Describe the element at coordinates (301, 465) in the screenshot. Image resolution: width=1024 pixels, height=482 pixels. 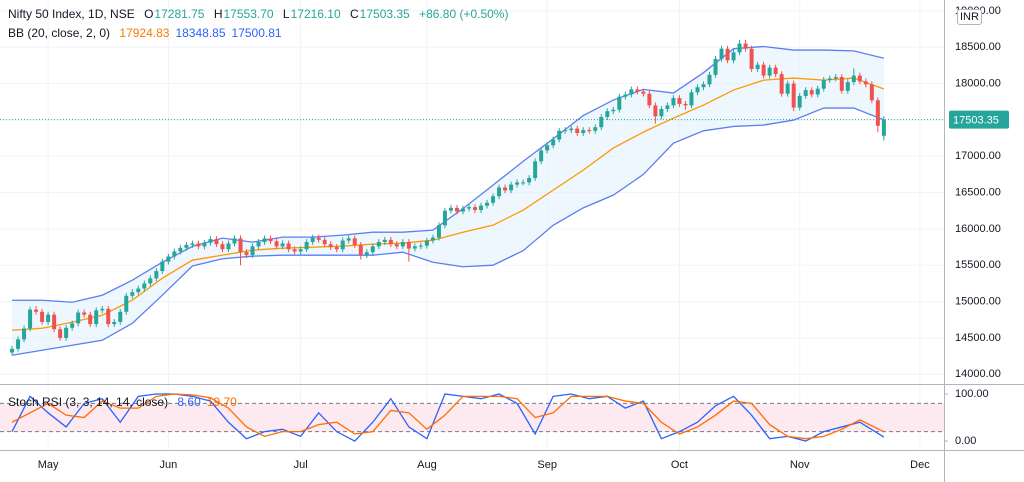
I see `x-tick-label: Jul` at that location.